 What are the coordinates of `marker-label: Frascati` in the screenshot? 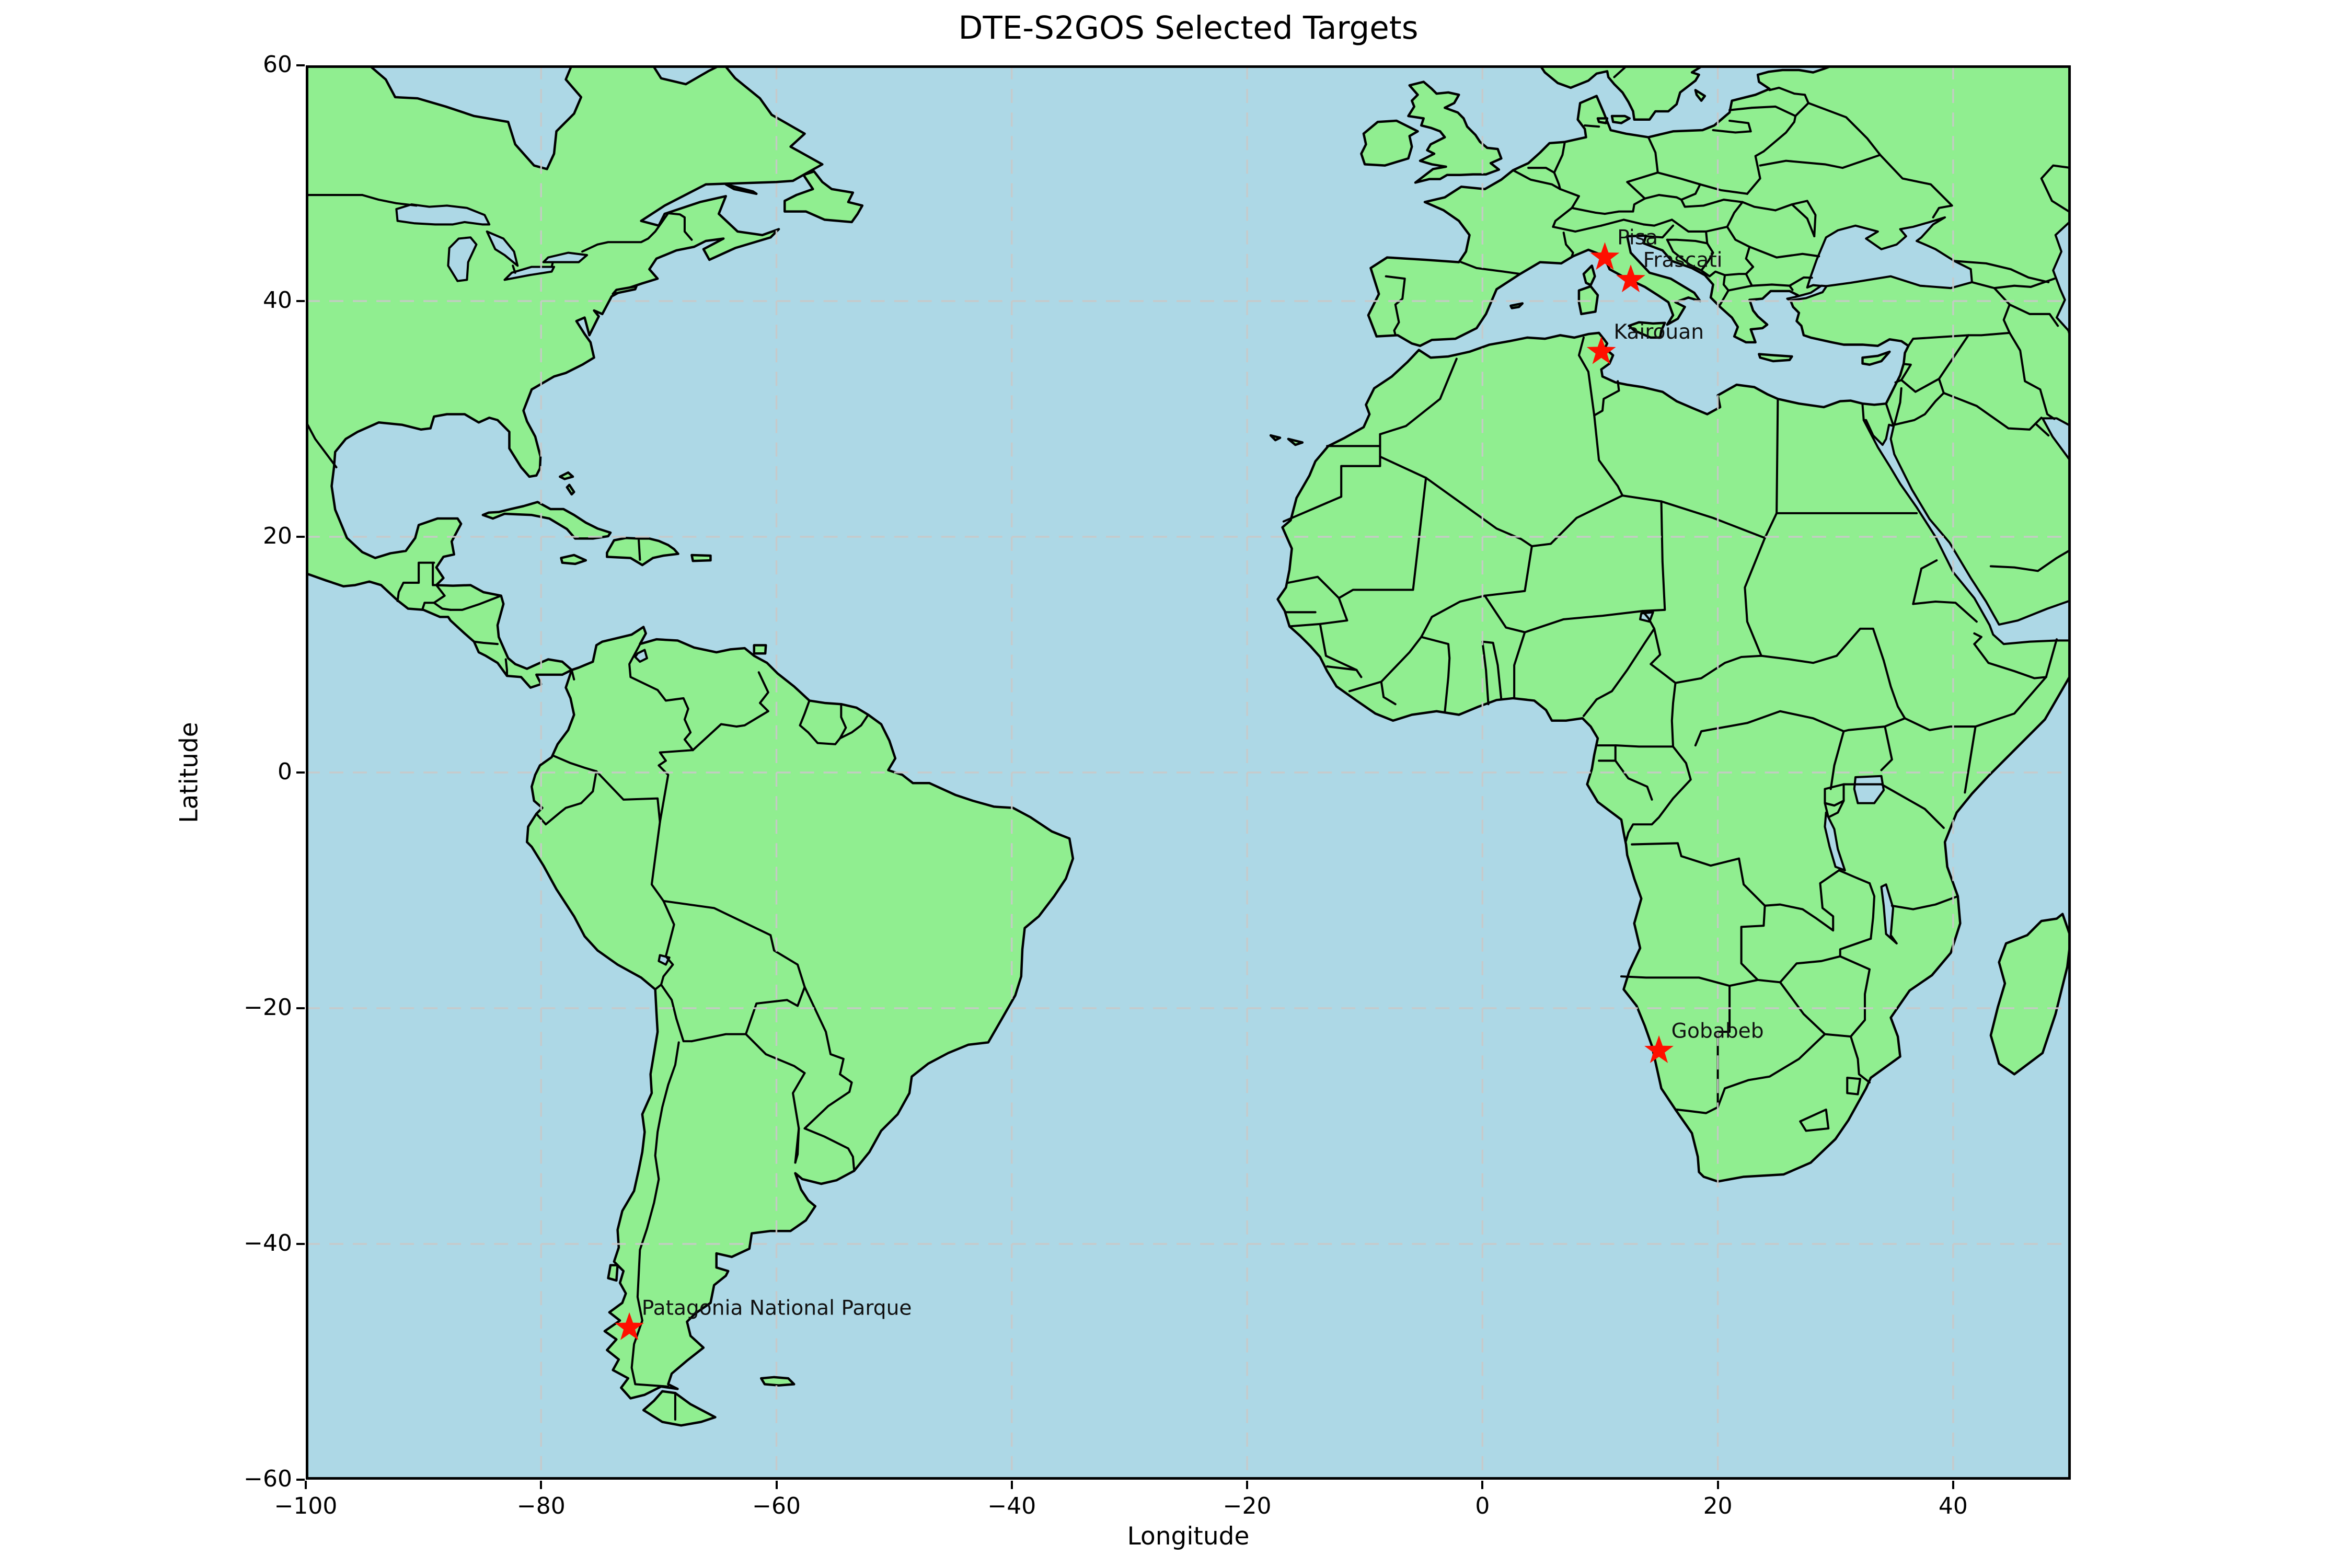 It's located at (1683, 260).